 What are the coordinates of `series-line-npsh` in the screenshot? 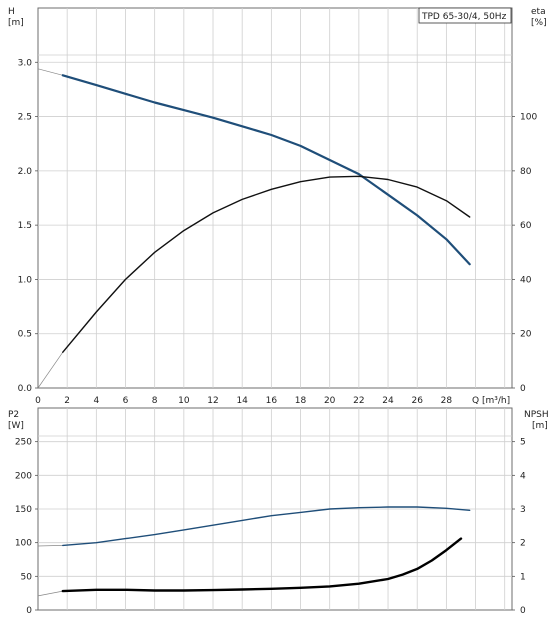 It's located at (262, 565).